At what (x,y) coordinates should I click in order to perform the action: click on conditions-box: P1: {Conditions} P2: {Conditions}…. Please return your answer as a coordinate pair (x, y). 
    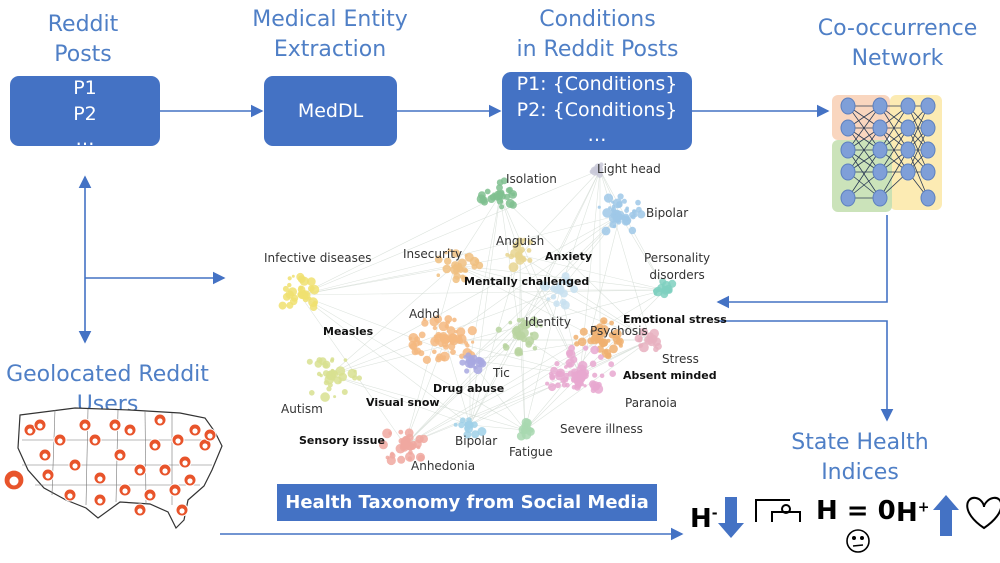
    Looking at the image, I should click on (597, 111).